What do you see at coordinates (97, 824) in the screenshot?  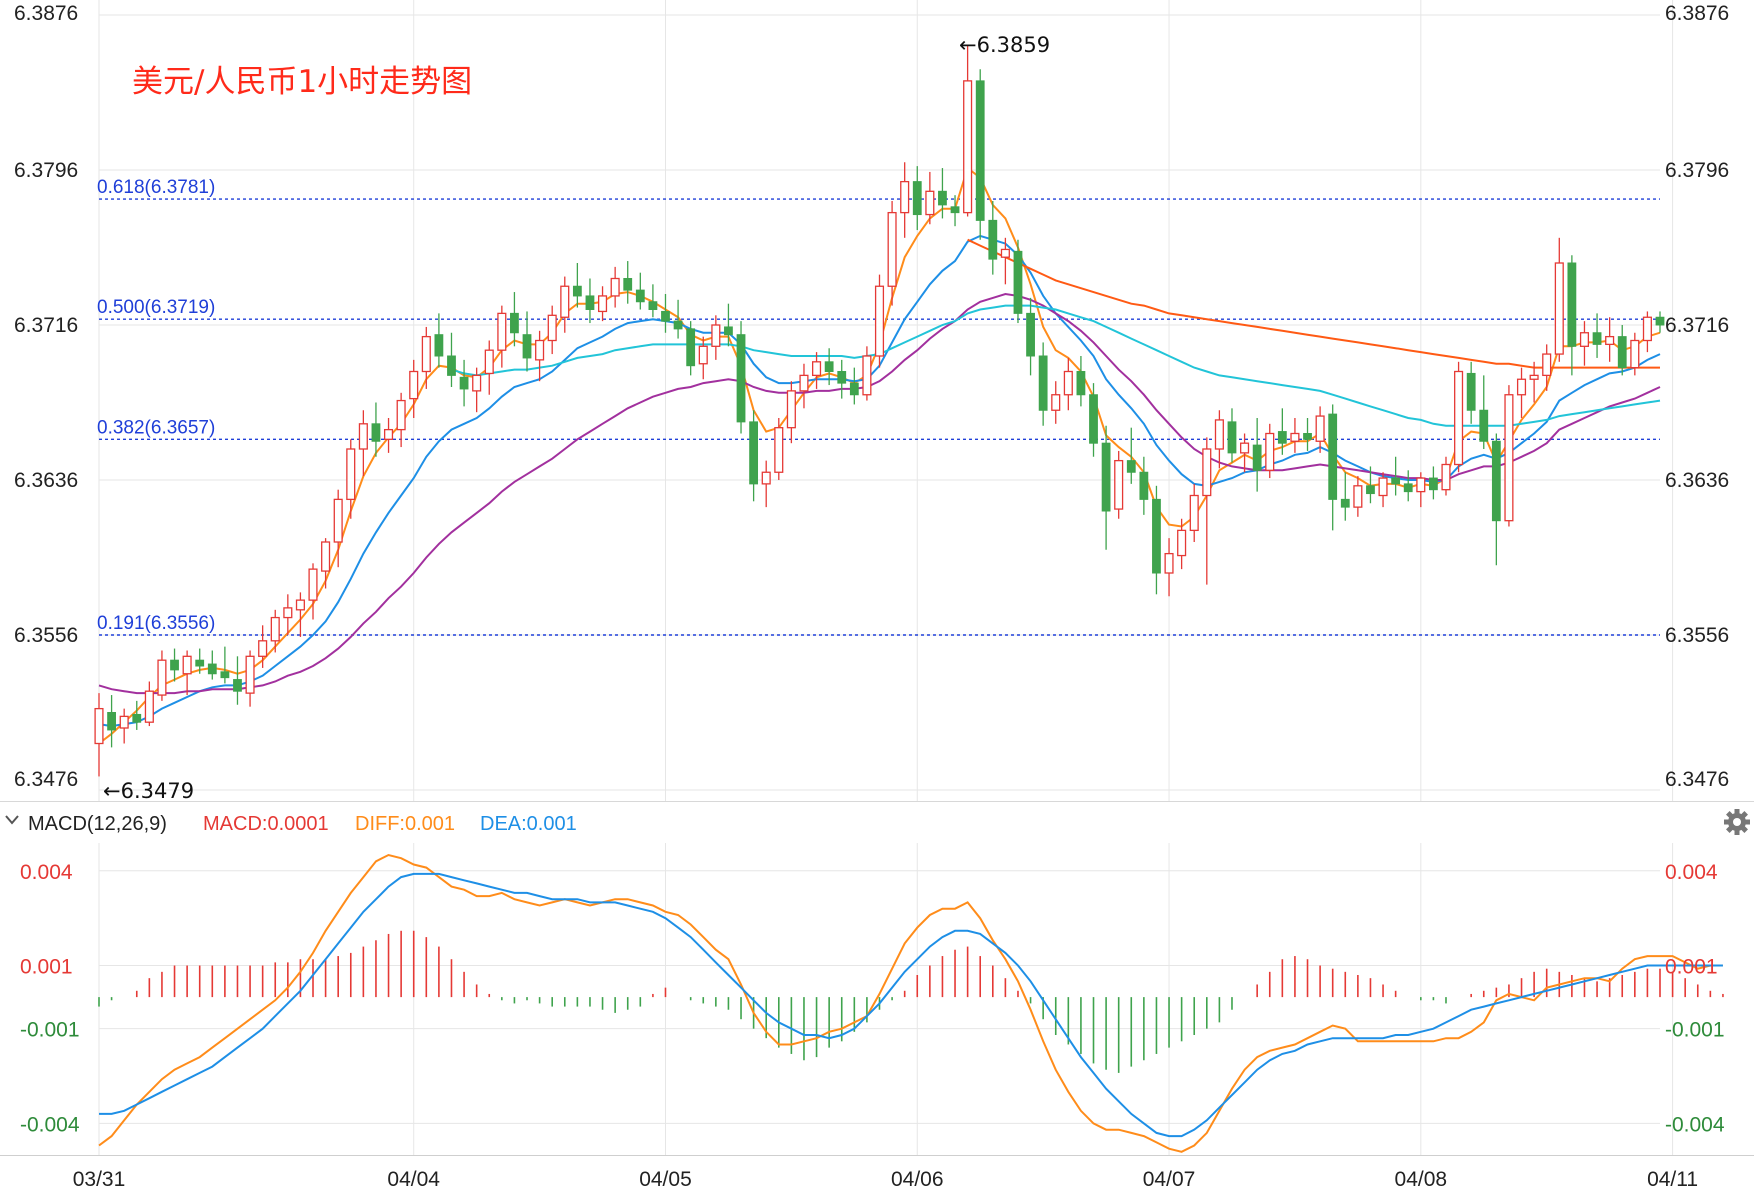 I see `macd-indicator-name: MACD(12,26,9)` at bounding box center [97, 824].